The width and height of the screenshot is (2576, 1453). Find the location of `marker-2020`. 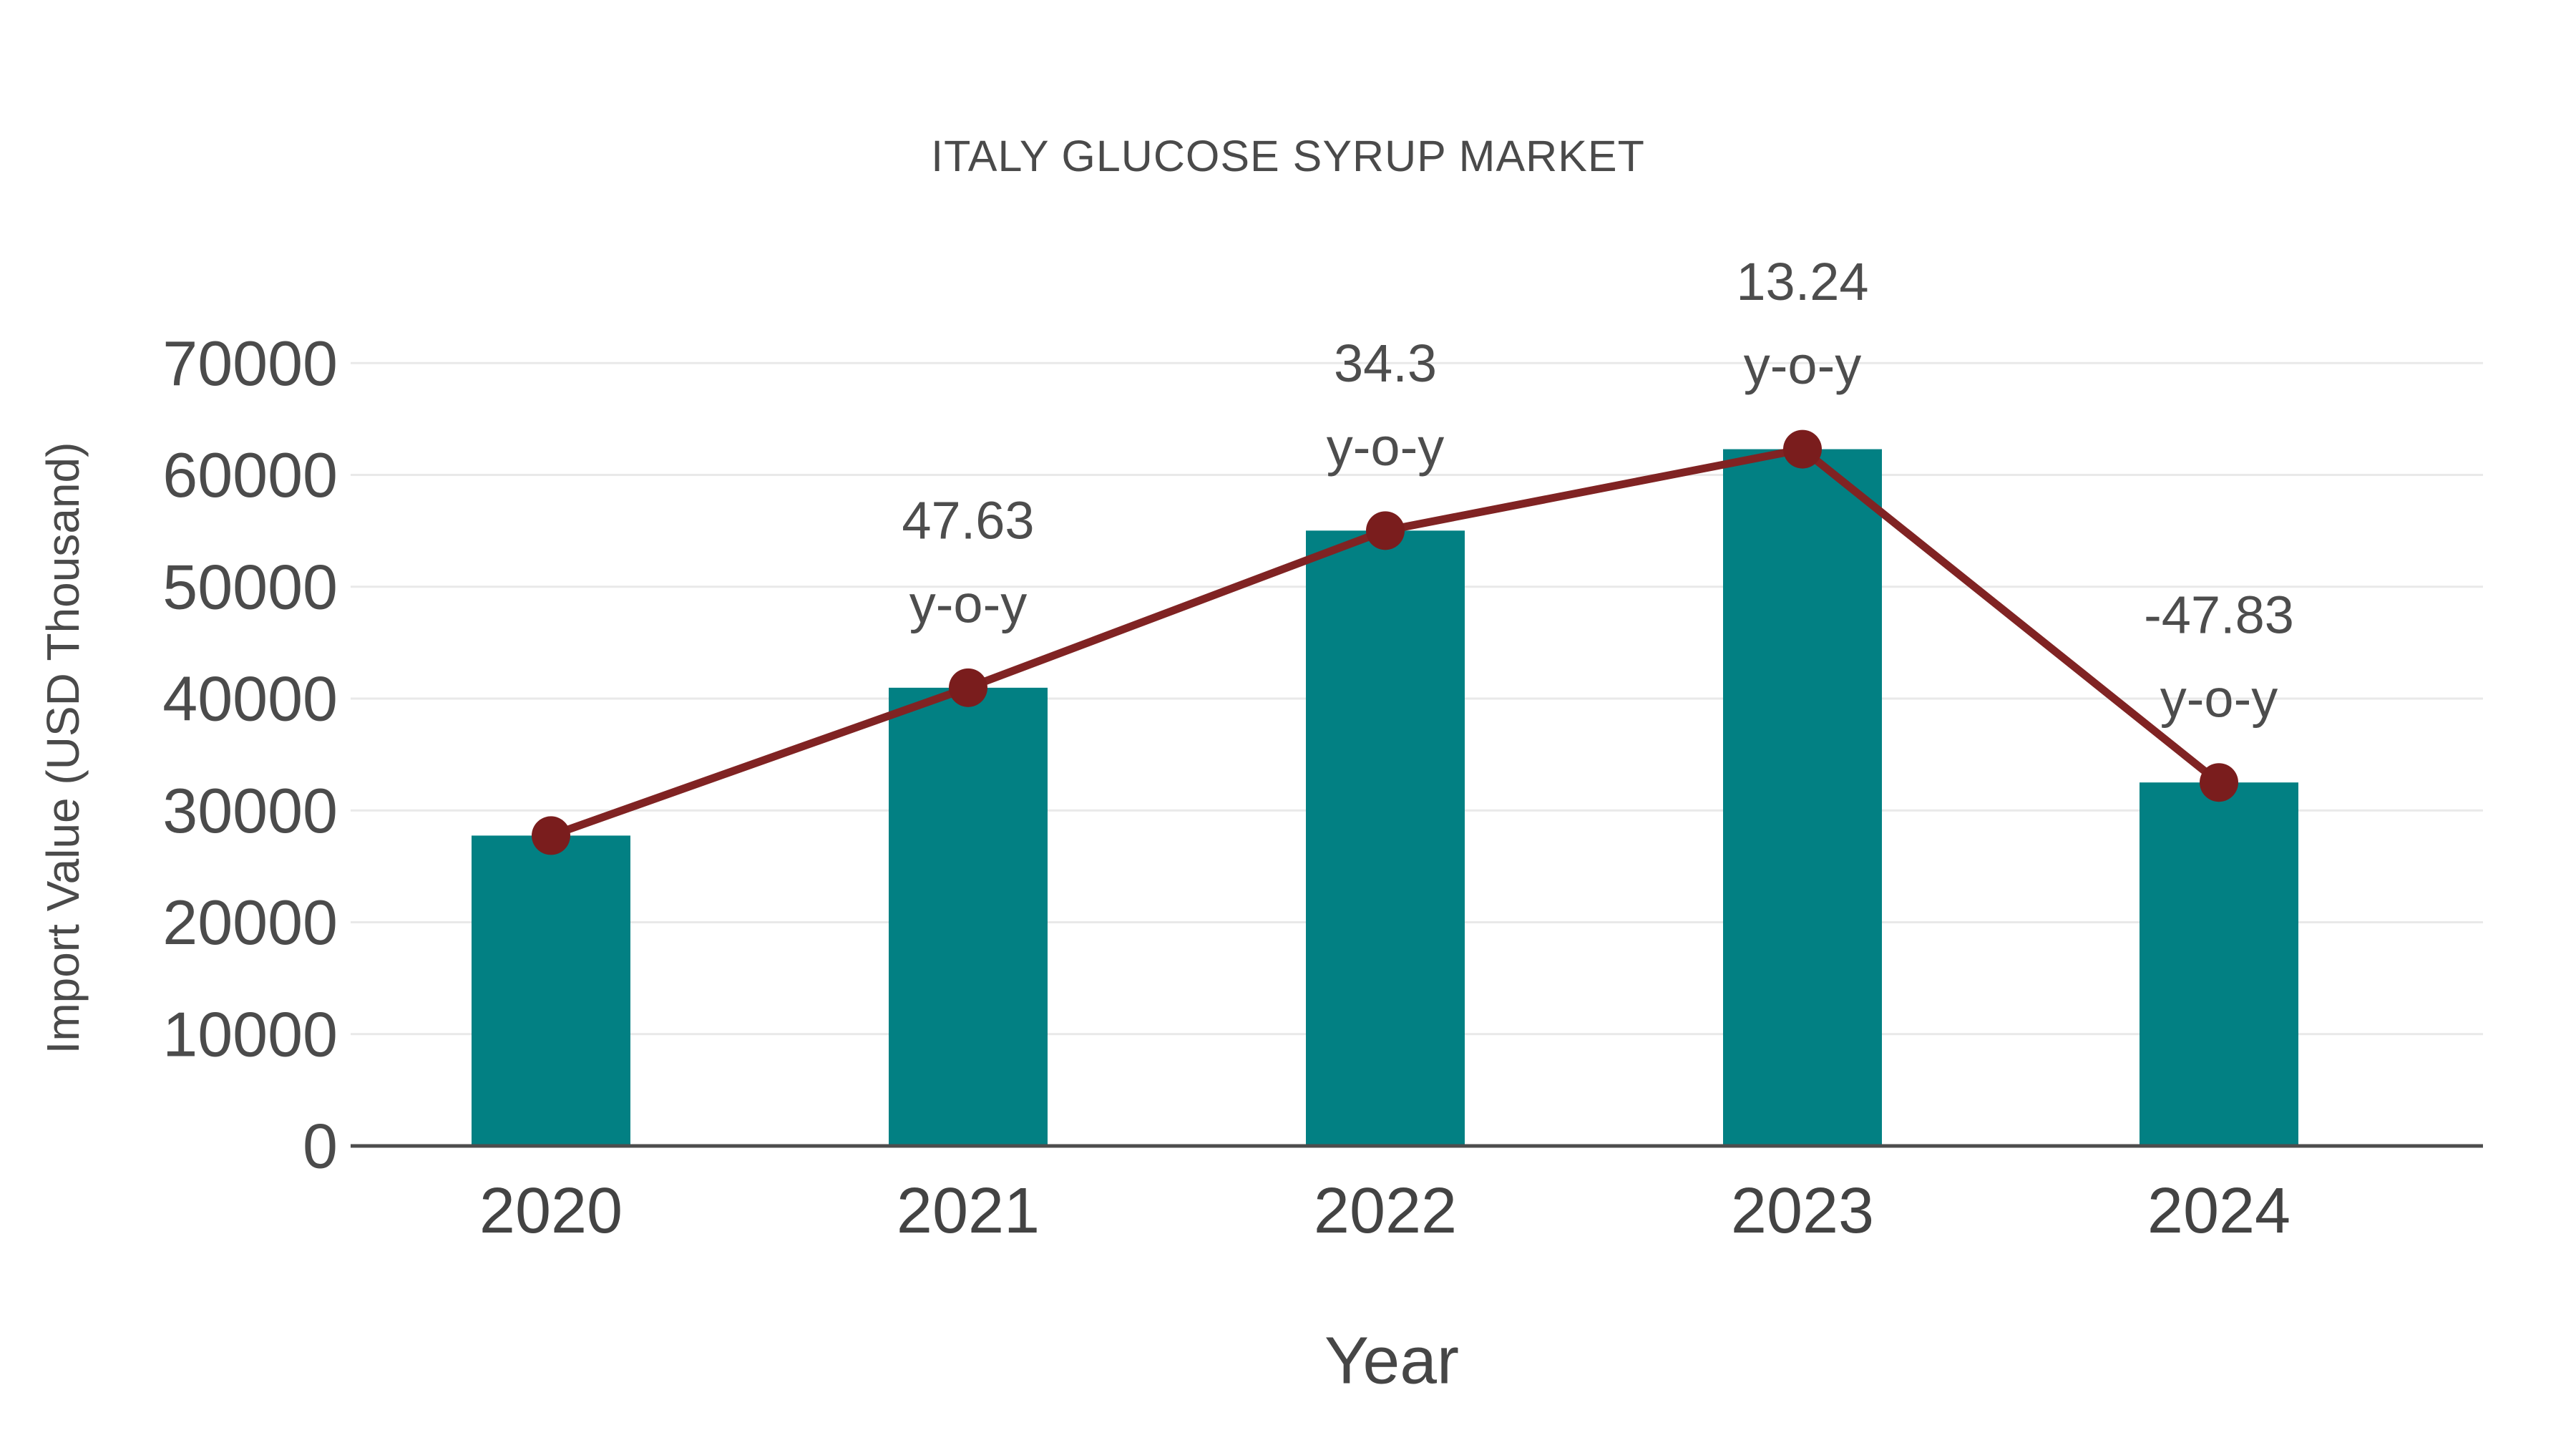

marker-2020 is located at coordinates (551, 836).